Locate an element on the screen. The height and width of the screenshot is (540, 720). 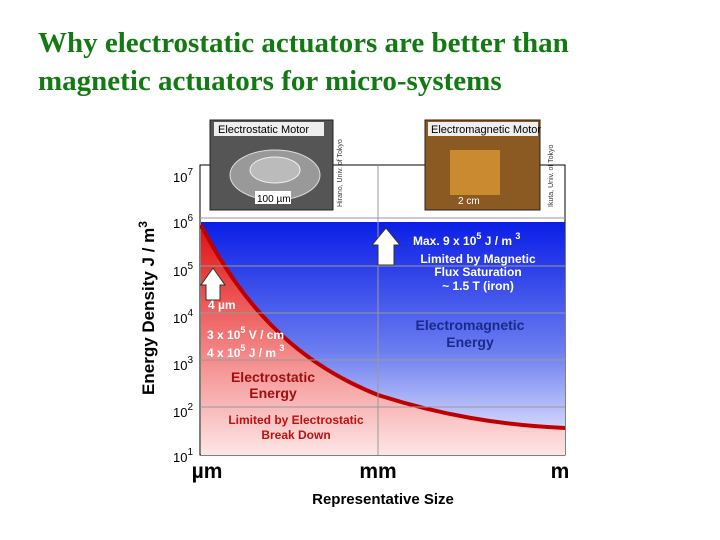
electrostatic-notes: 4 µm 3 x 105 V / cm 4 x 105 J / m 3 is located at coordinates (245, 329).